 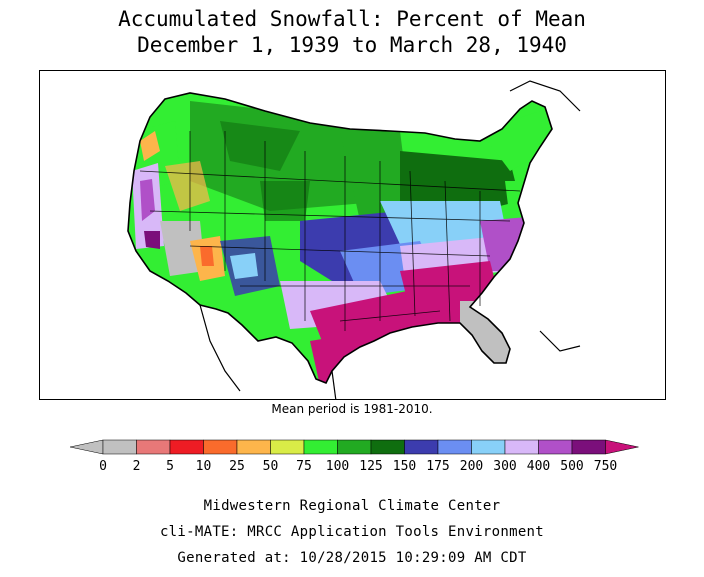 What do you see at coordinates (622, 447) in the screenshot?
I see `legend-above-range-triangle` at bounding box center [622, 447].